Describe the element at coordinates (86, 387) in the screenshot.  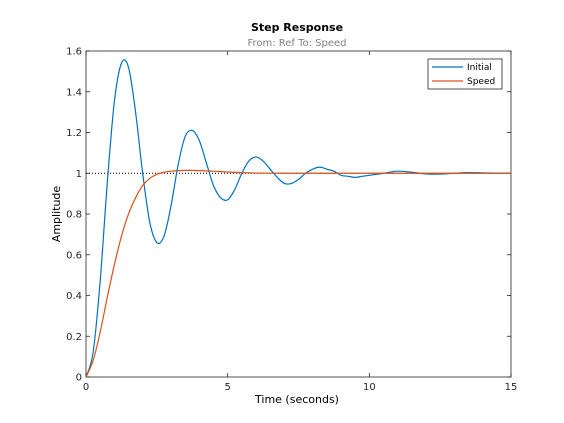
I see `x-tick-label: 0` at that location.